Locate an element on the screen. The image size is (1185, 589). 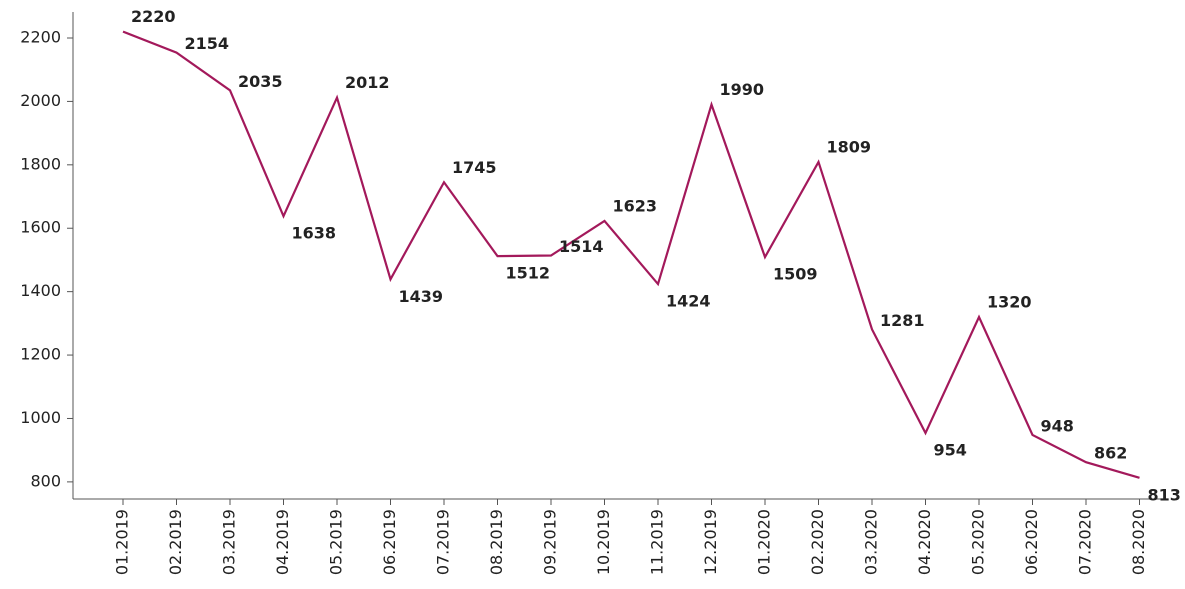
x-tick-label: 10.2019 is located at coordinates (603, 542).